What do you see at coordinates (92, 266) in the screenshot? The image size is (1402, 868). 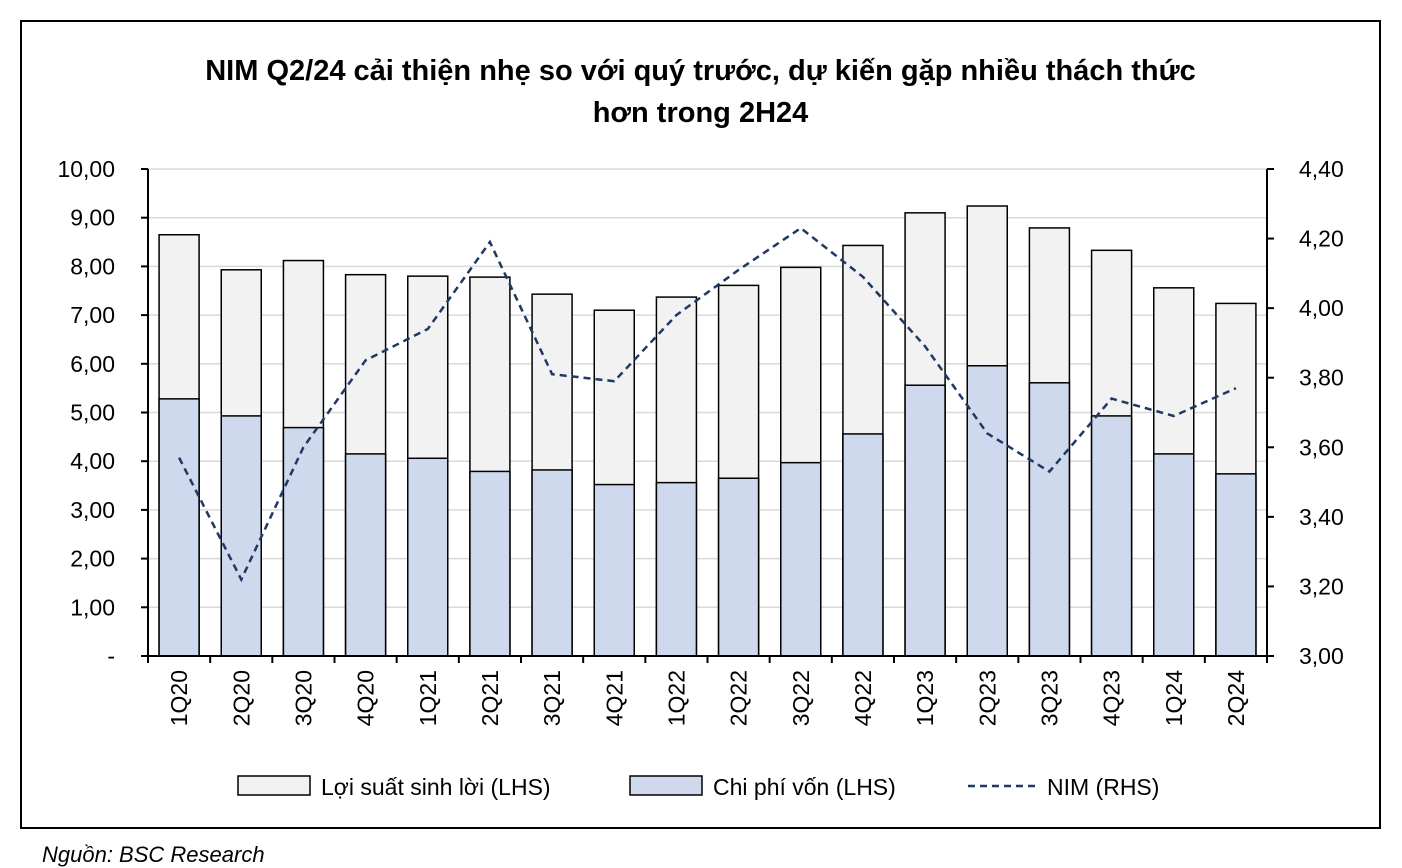 I see `y-left-tick-label: 8,00` at bounding box center [92, 266].